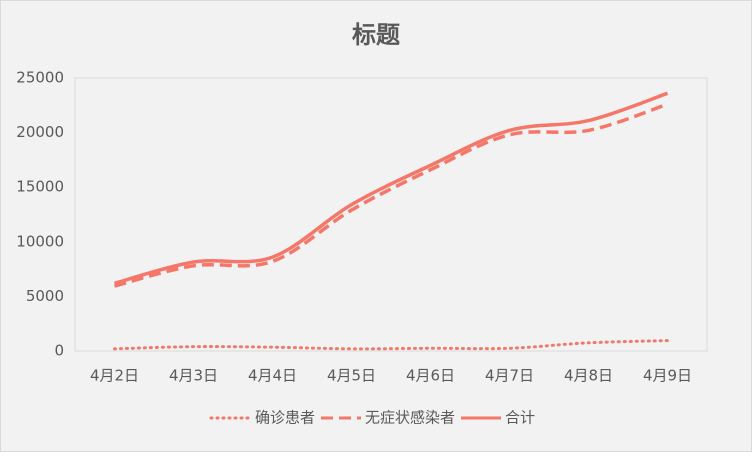 This screenshot has height=465, width=752. Describe the element at coordinates (59, 351) in the screenshot. I see `y-tick-label: 0` at that location.